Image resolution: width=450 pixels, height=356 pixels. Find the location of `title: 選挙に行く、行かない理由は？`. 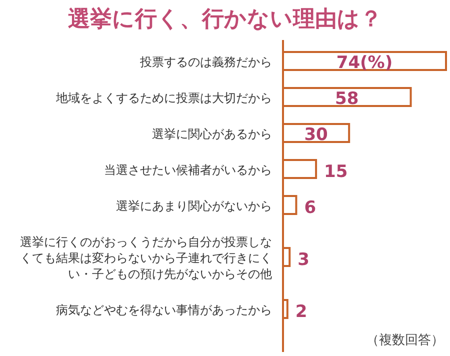

title: 選挙に行く、行かない理由は？ is located at coordinates (225, 19).